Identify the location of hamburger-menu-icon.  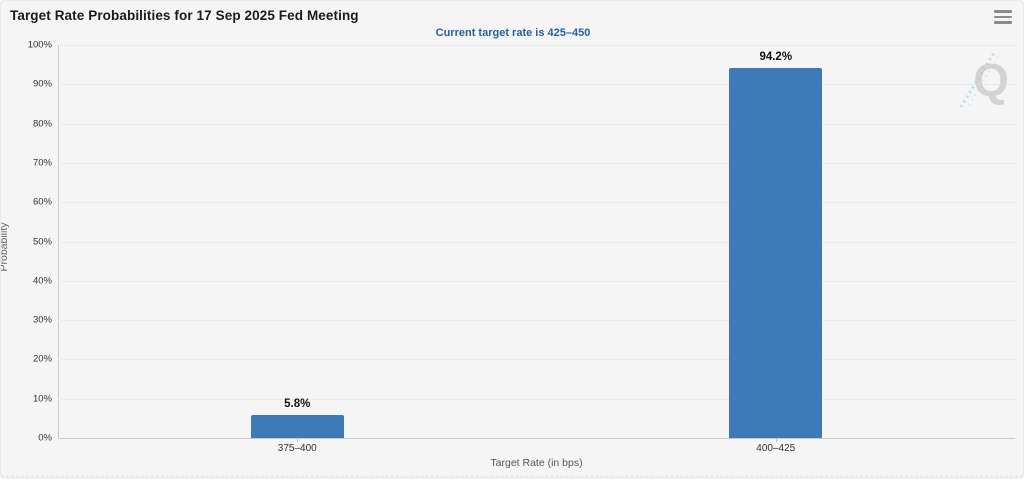
(1003, 17).